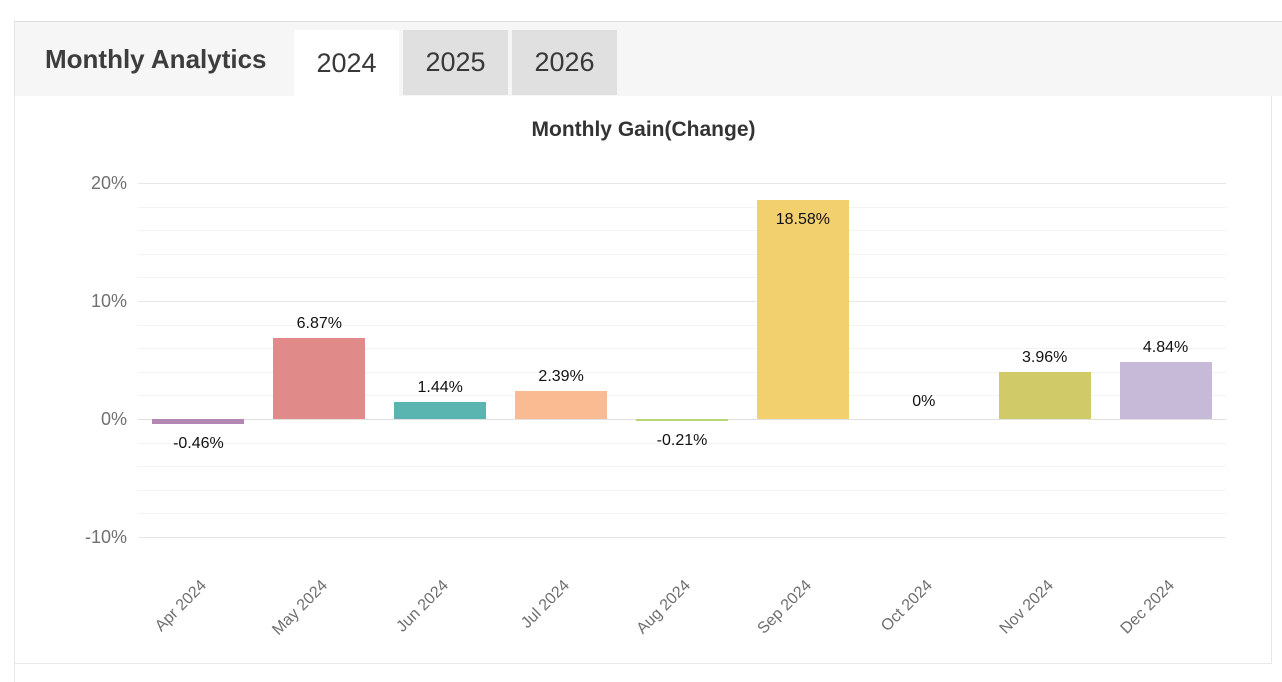 This screenshot has height=682, width=1282. What do you see at coordinates (108, 301) in the screenshot?
I see `y-axis-label: 10%` at bounding box center [108, 301].